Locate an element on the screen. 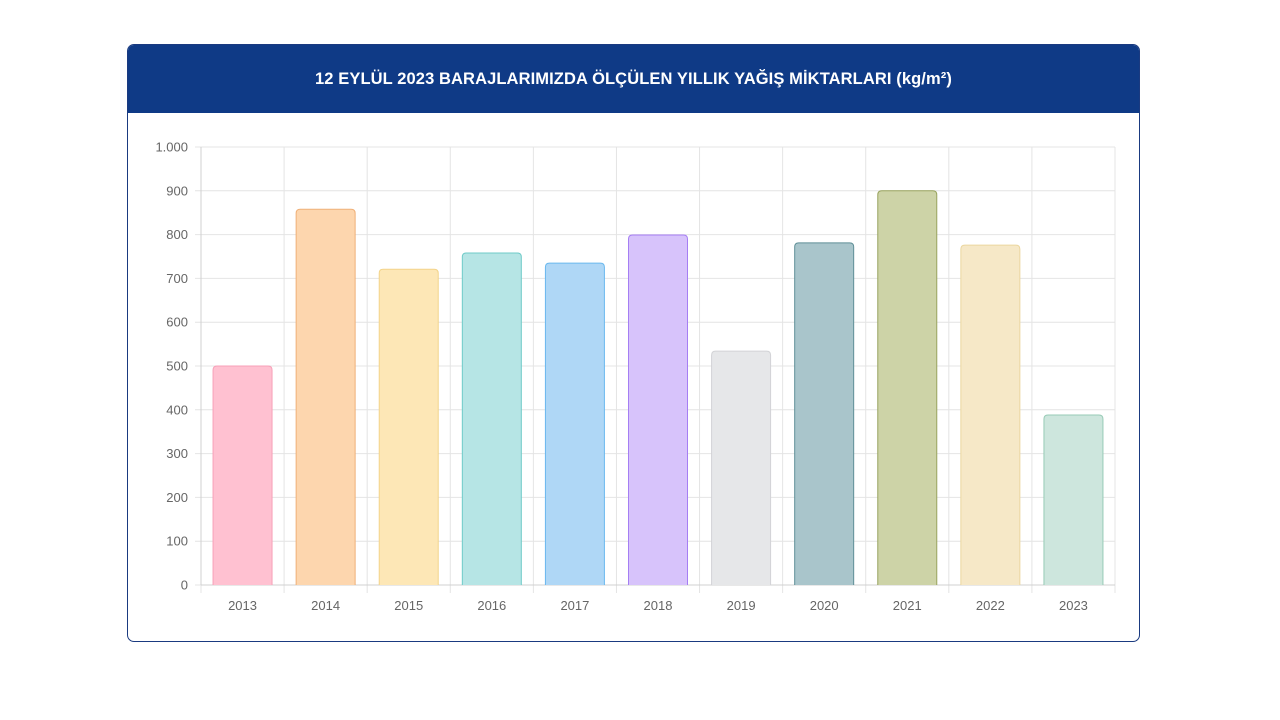 The width and height of the screenshot is (1280, 720). x-tick-label: 2020 is located at coordinates (824, 605).